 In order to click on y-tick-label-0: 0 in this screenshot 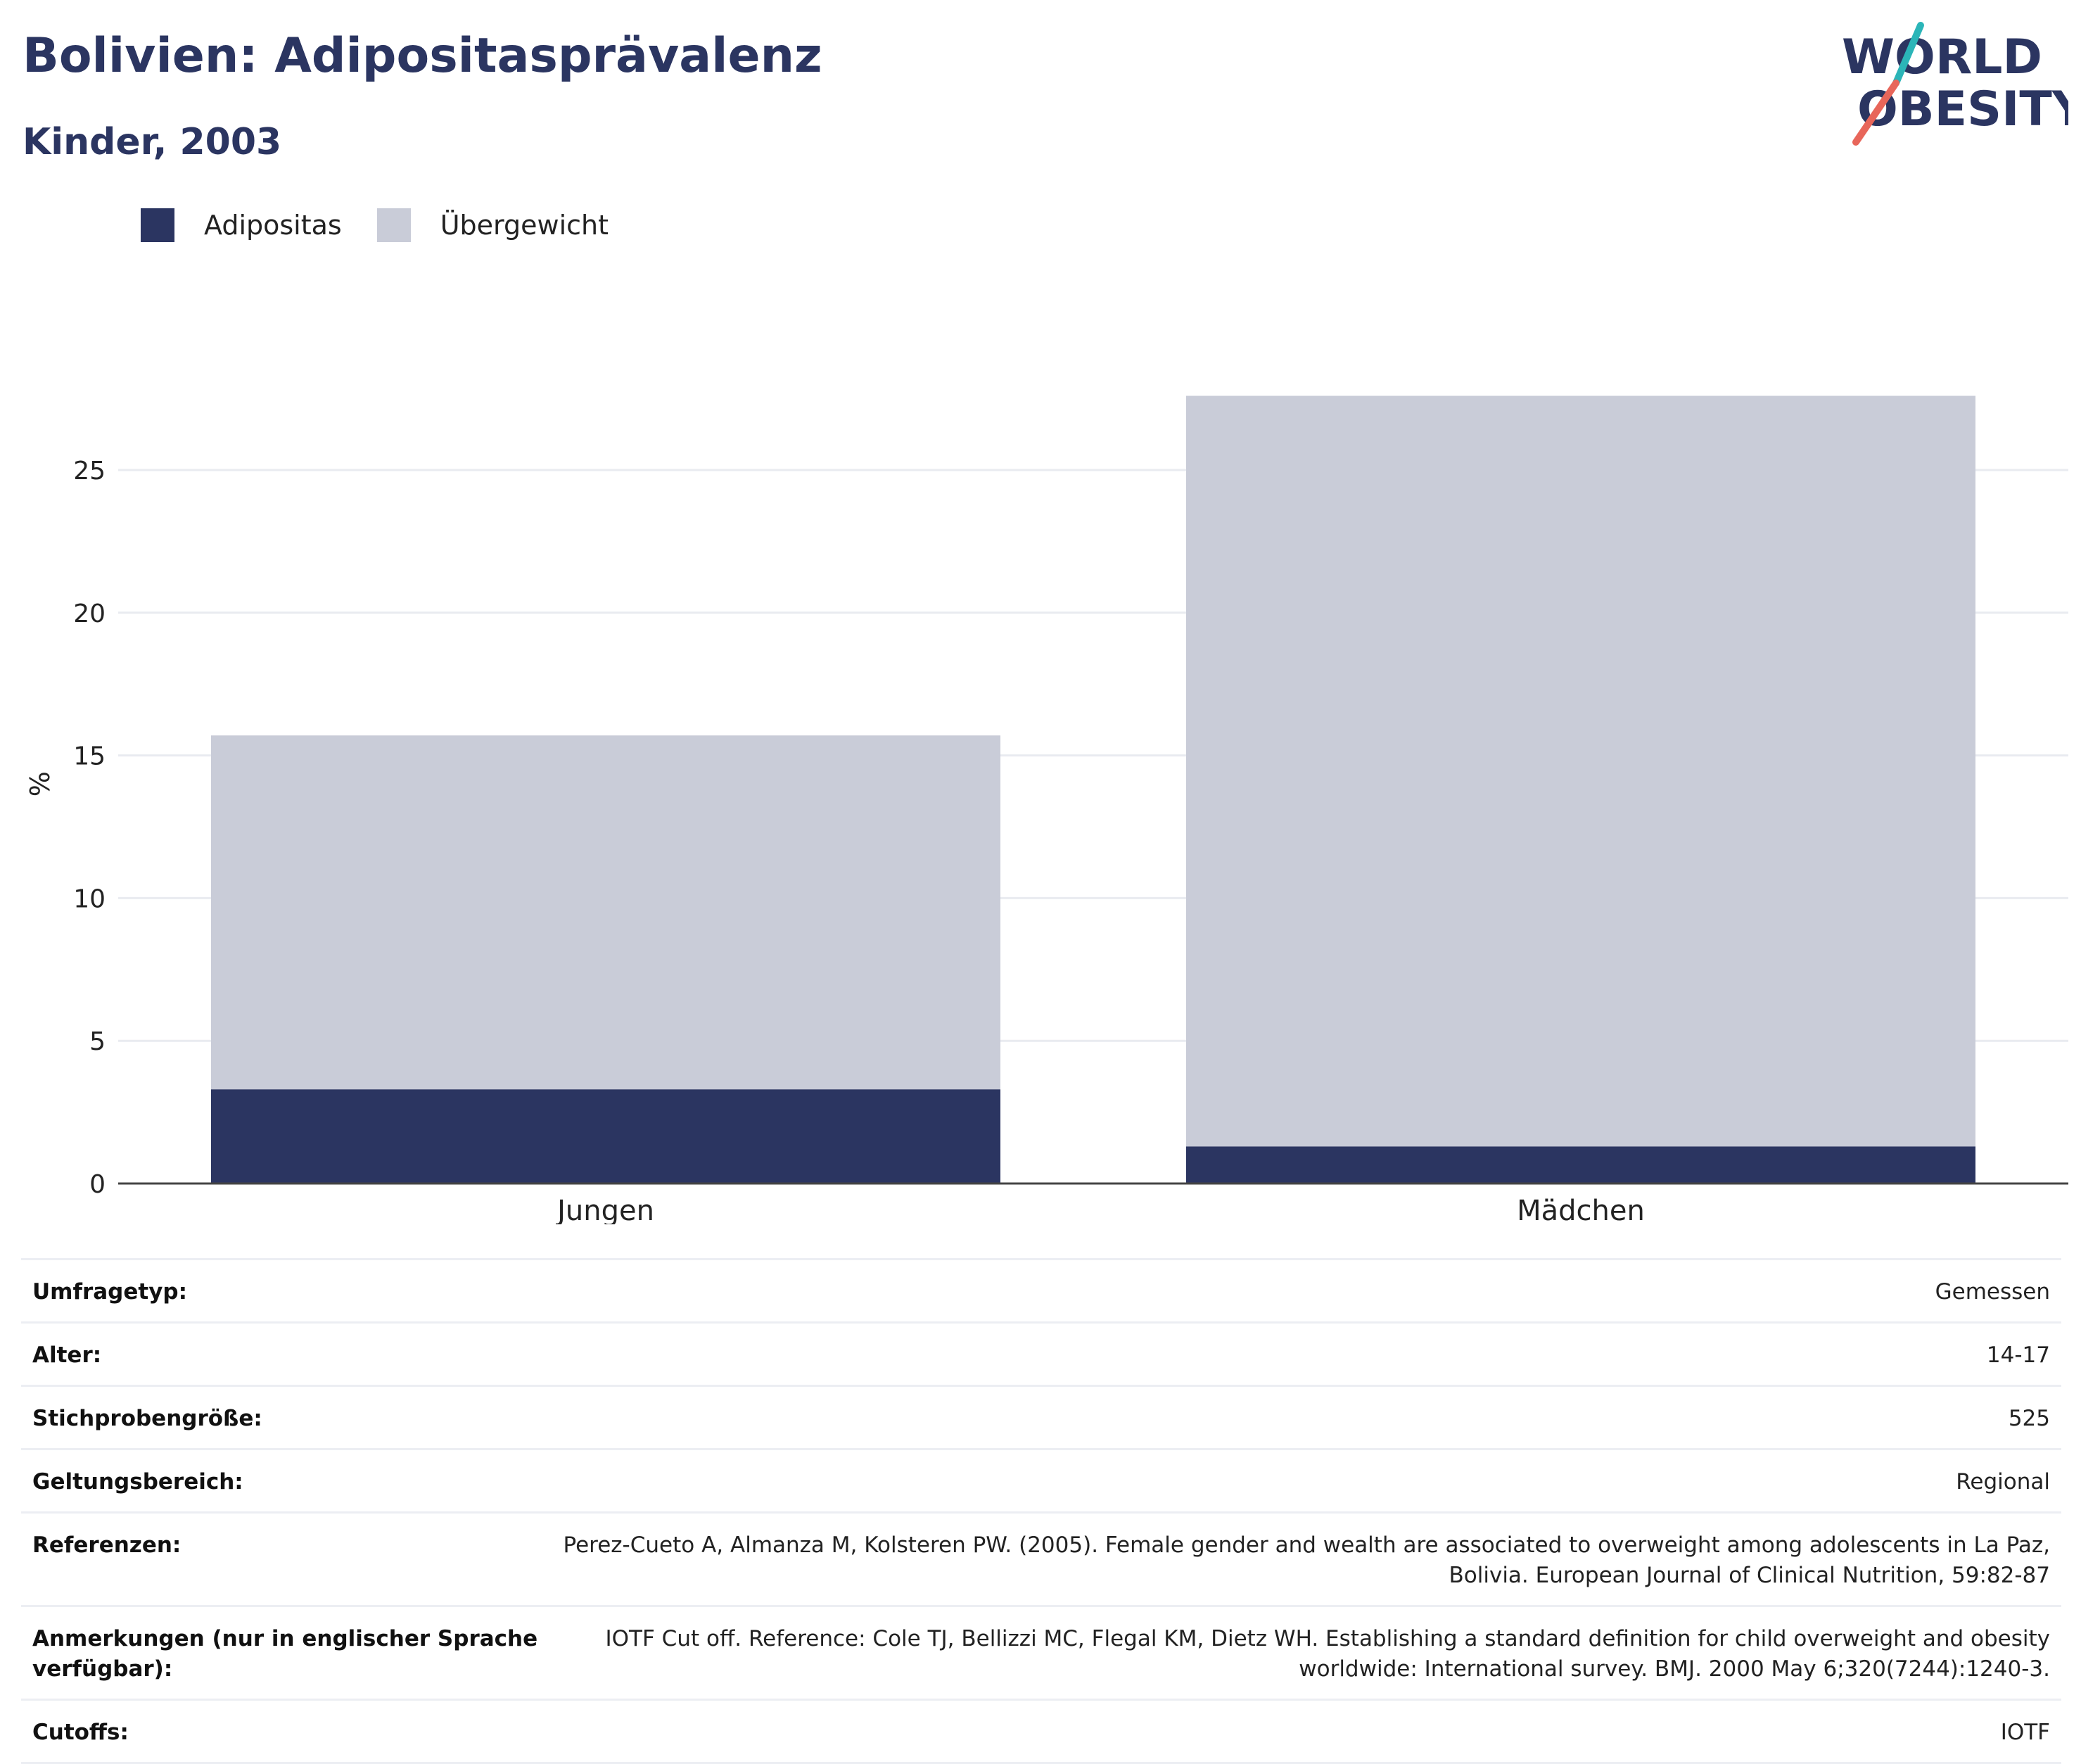, I will do `click(97, 1184)`.